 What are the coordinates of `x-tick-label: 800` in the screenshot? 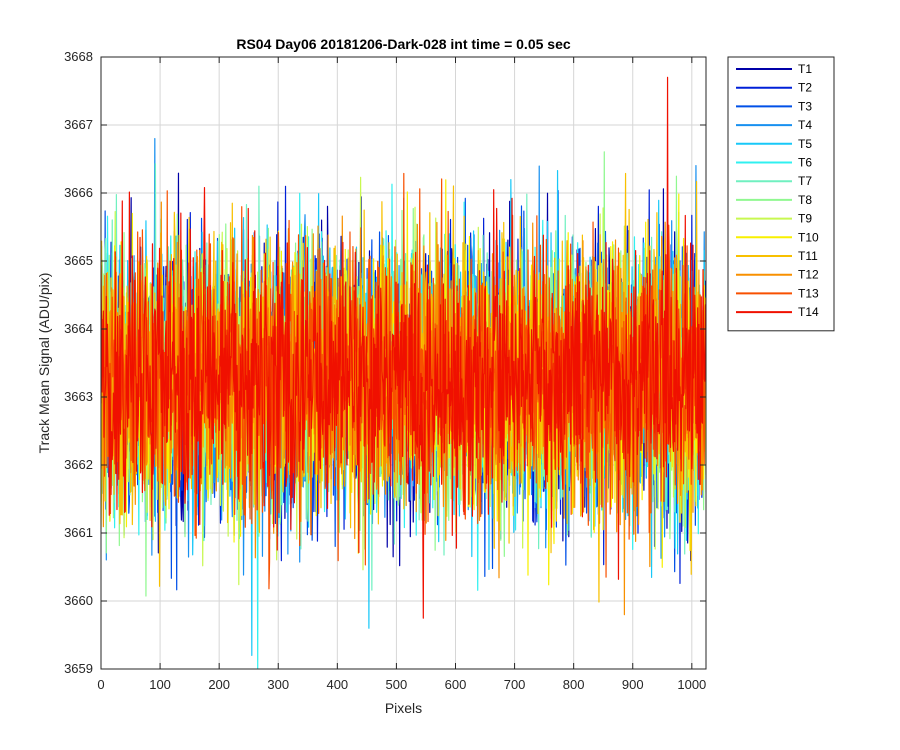 It's located at (574, 684).